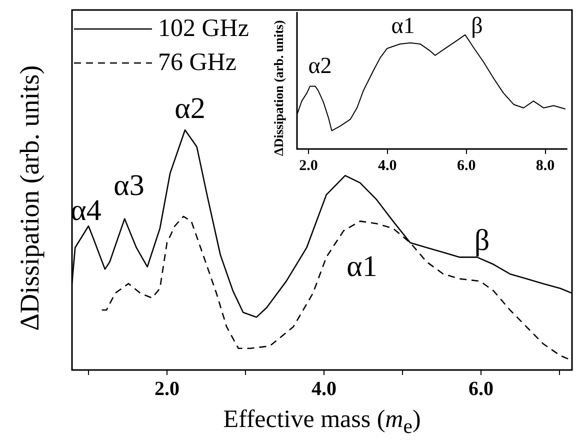  Describe the element at coordinates (322, 422) in the screenshot. I see `x-axis-title: Effective mass (m$_{e}$)` at that location.